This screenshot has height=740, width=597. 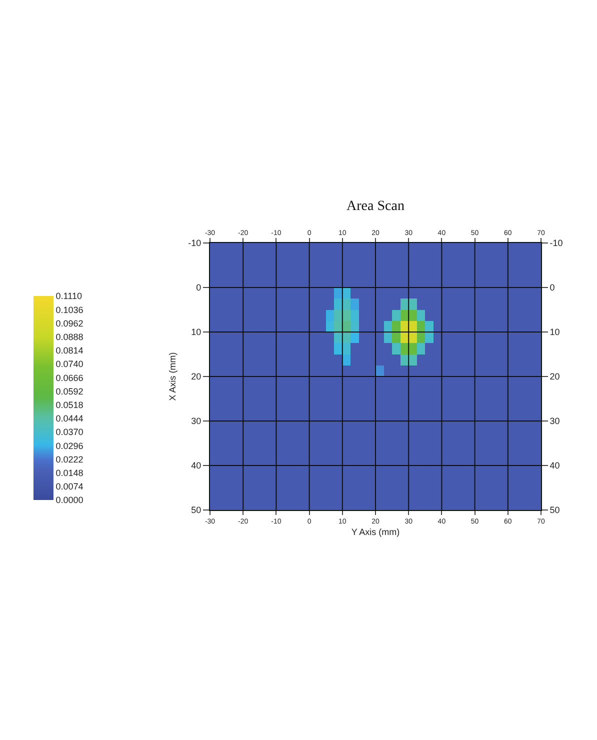 What do you see at coordinates (70, 309) in the screenshot?
I see `color-bar-label: 0.1036` at bounding box center [70, 309].